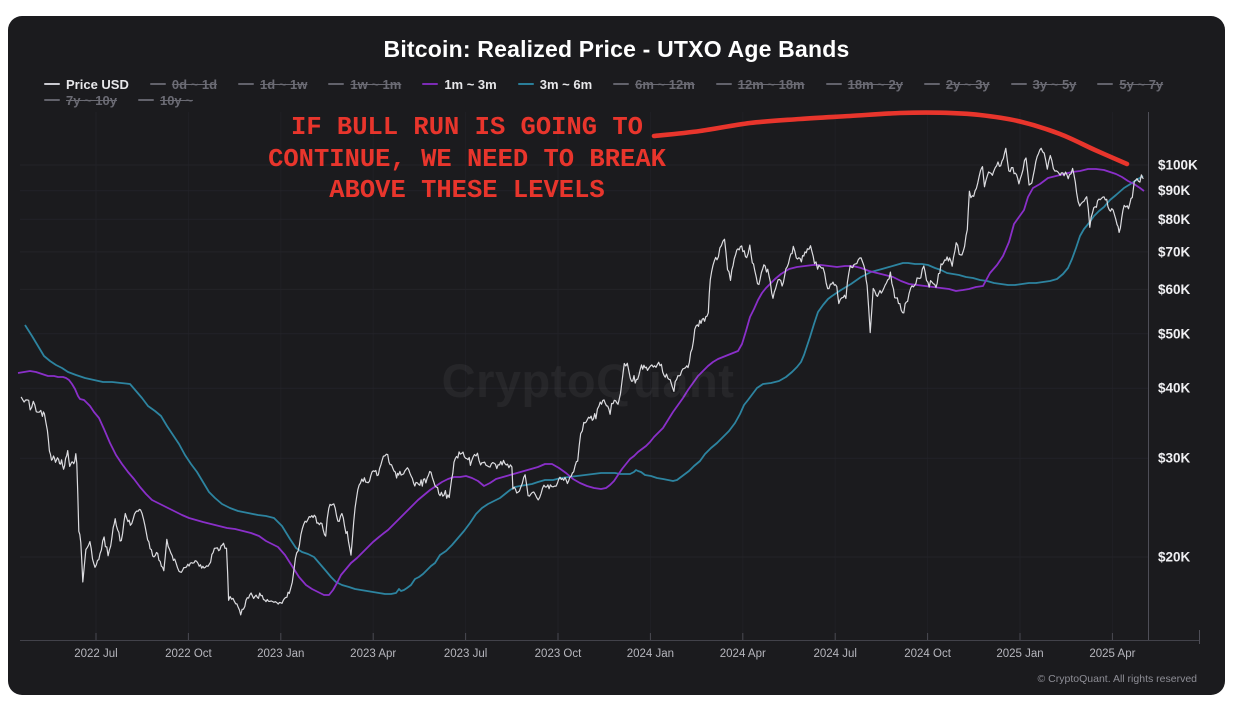  Describe the element at coordinates (927, 654) in the screenshot. I see `svg-text: 2024 Oct` at that location.